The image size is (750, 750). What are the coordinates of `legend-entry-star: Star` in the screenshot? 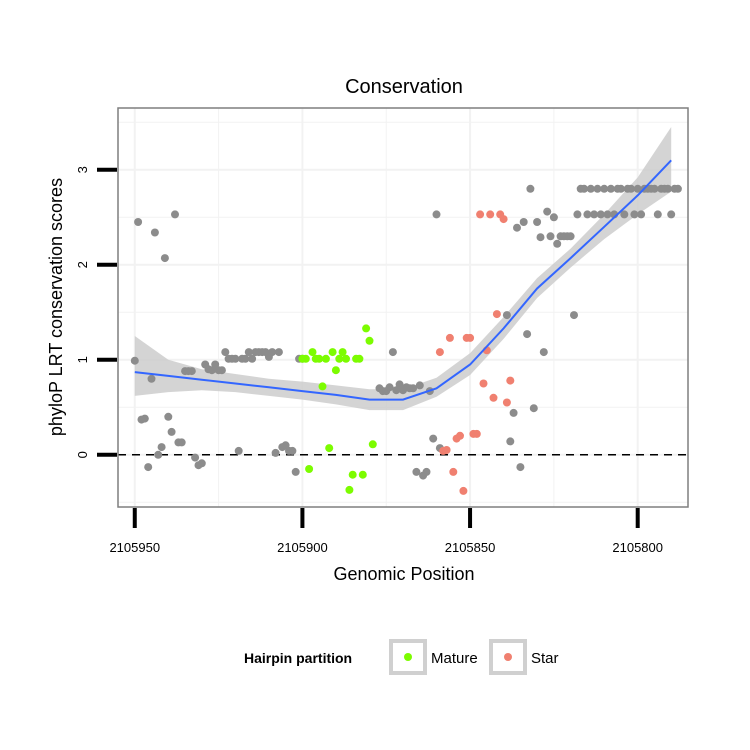 It's located at (524, 657).